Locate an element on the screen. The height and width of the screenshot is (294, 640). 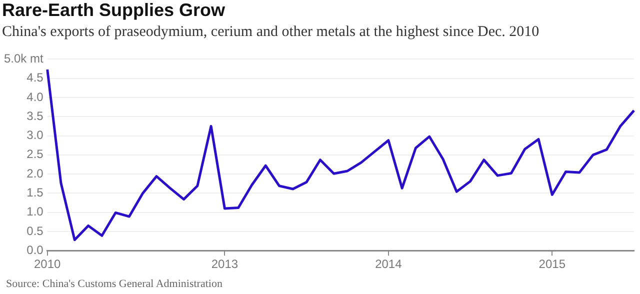
y-tick-label: 1.0 is located at coordinates (35, 211).